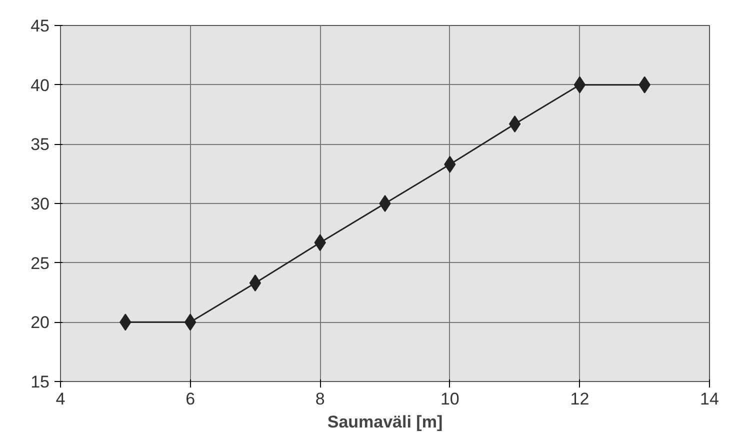 The image size is (734, 434). Describe the element at coordinates (40, 26) in the screenshot. I see `y-tick-label: 45` at that location.